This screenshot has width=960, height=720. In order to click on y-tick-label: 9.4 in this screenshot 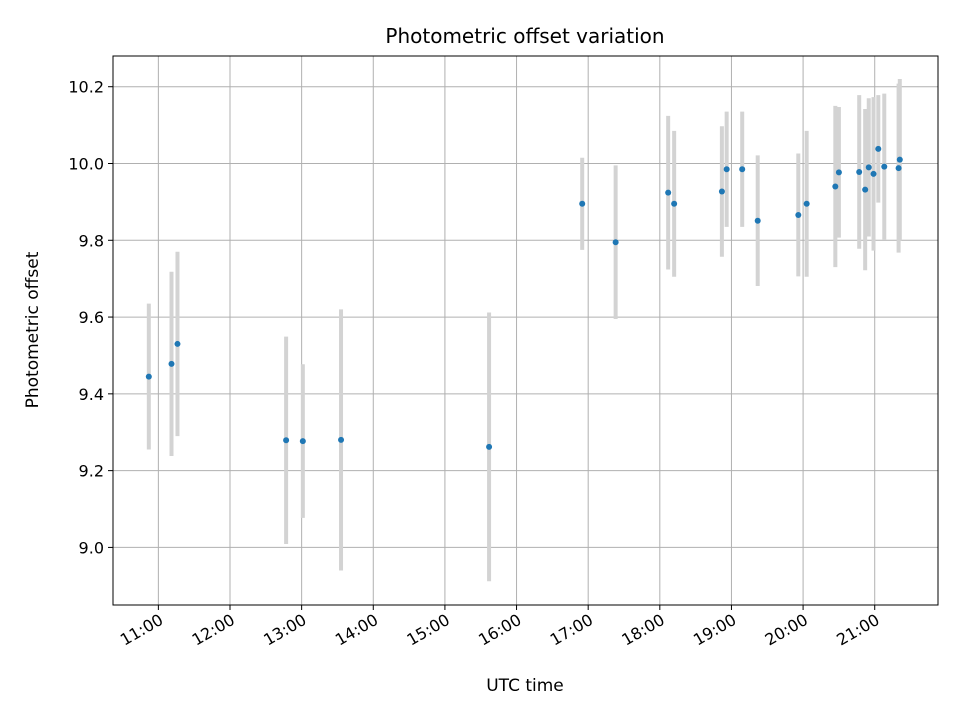, I will do `click(91, 394)`.